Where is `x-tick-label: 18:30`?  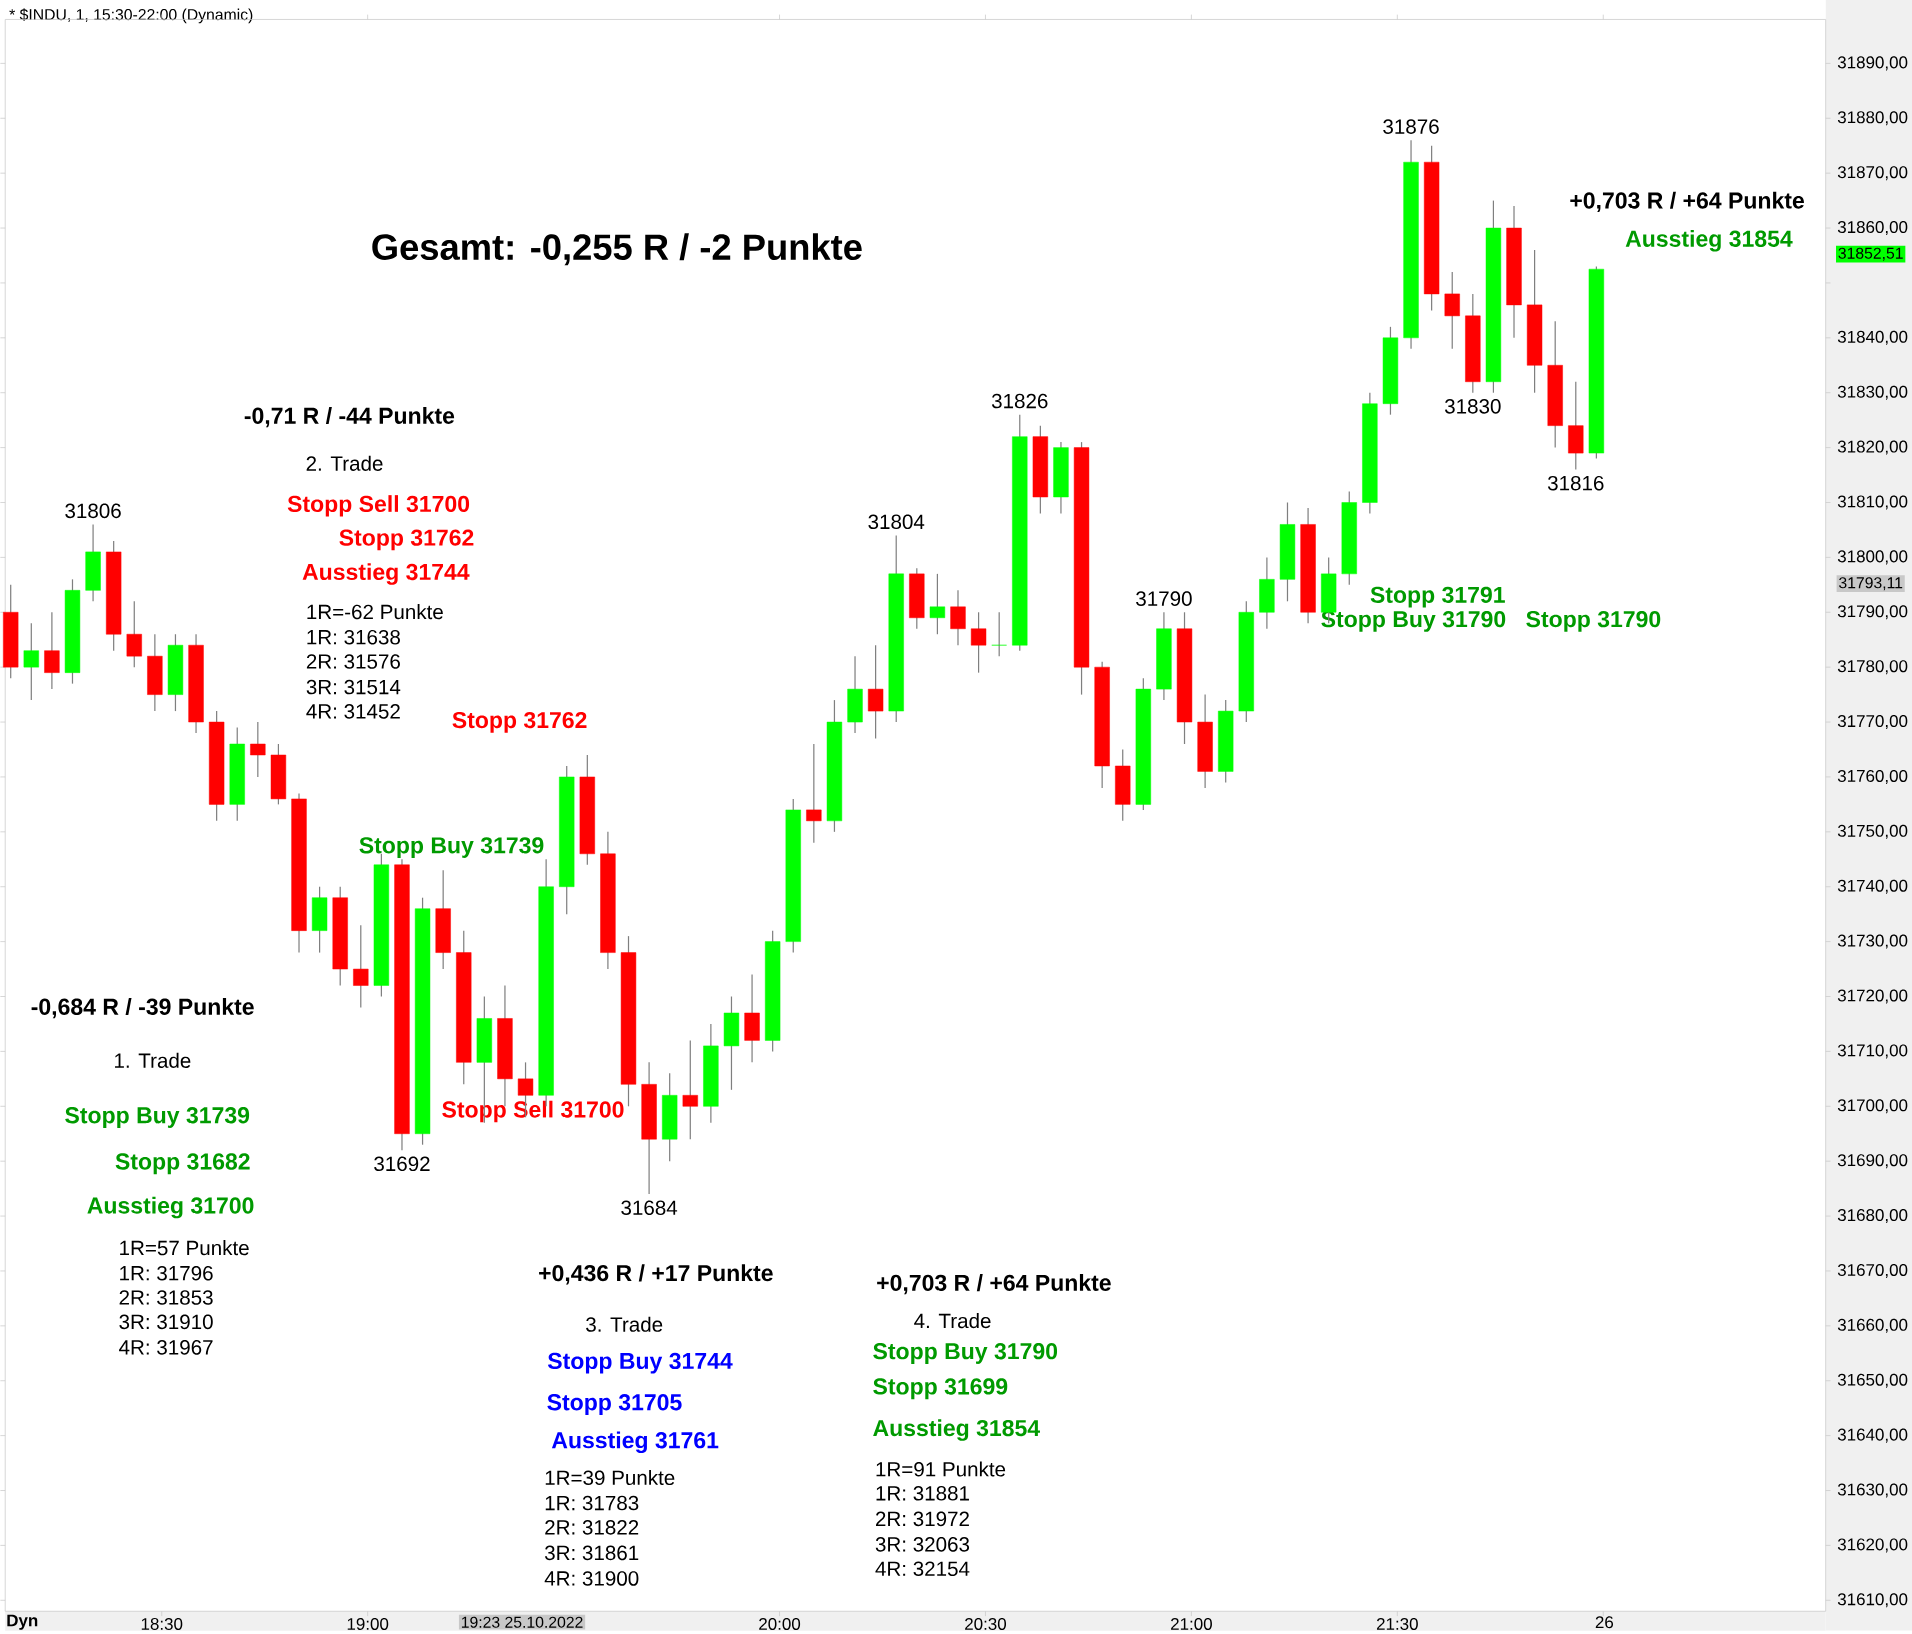 x-tick-label: 18:30 is located at coordinates (162, 1623).